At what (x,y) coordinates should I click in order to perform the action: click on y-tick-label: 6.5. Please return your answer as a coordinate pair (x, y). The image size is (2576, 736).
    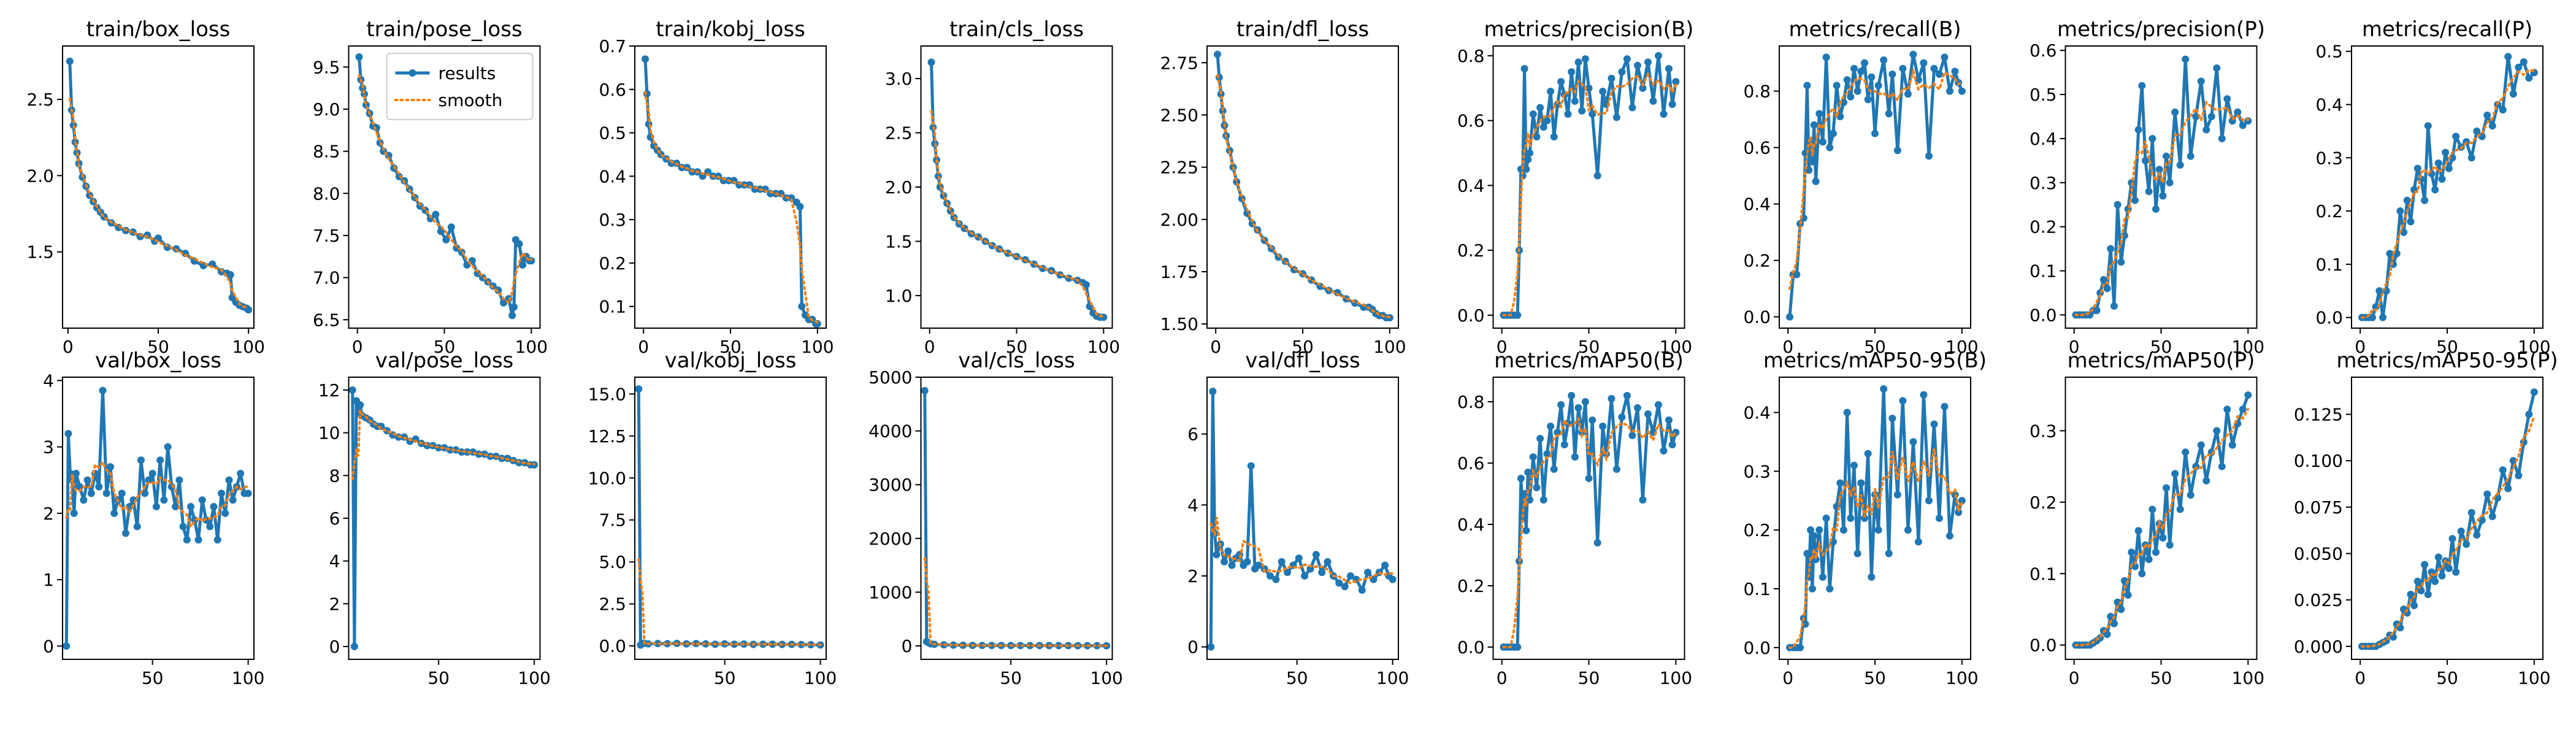
    Looking at the image, I should click on (326, 320).